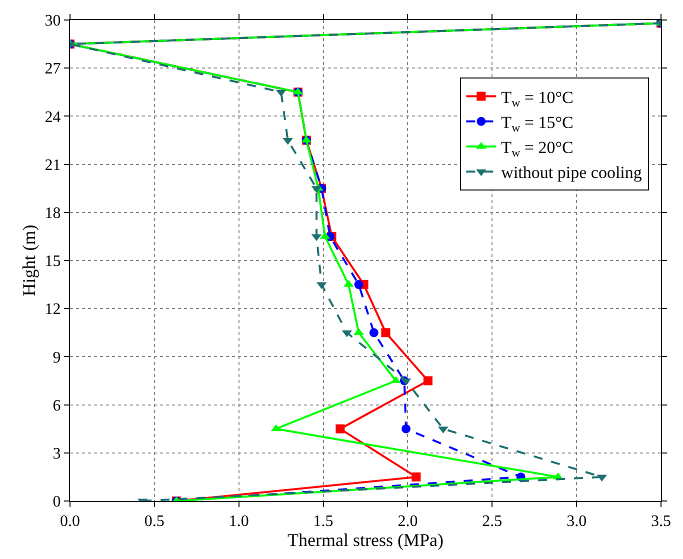 The image size is (683, 559). What do you see at coordinates (56, 357) in the screenshot?
I see `y-tick-label: 9` at bounding box center [56, 357].